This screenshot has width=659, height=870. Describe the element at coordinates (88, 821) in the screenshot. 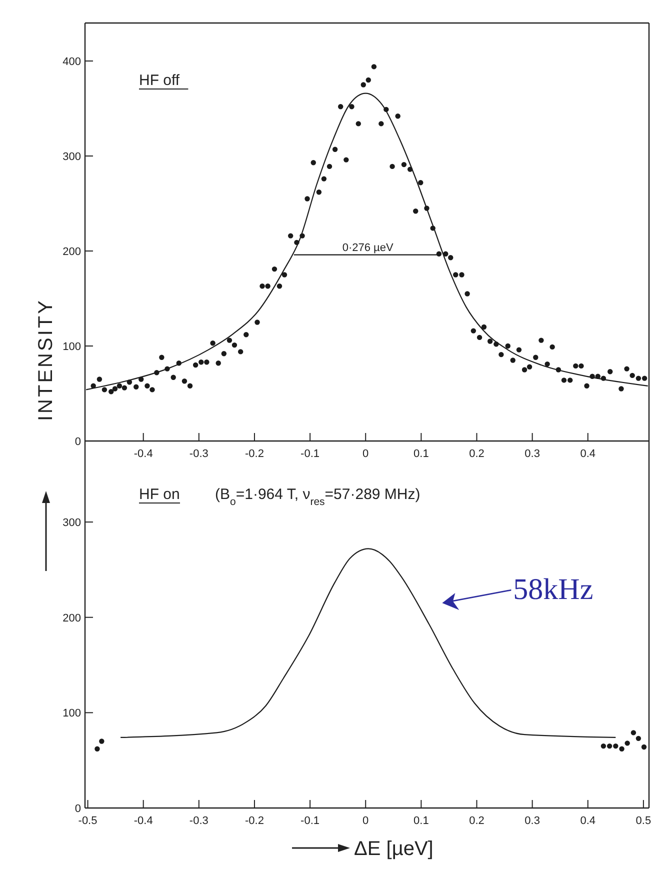

I see `x-tick-label: -0.5` at that location.